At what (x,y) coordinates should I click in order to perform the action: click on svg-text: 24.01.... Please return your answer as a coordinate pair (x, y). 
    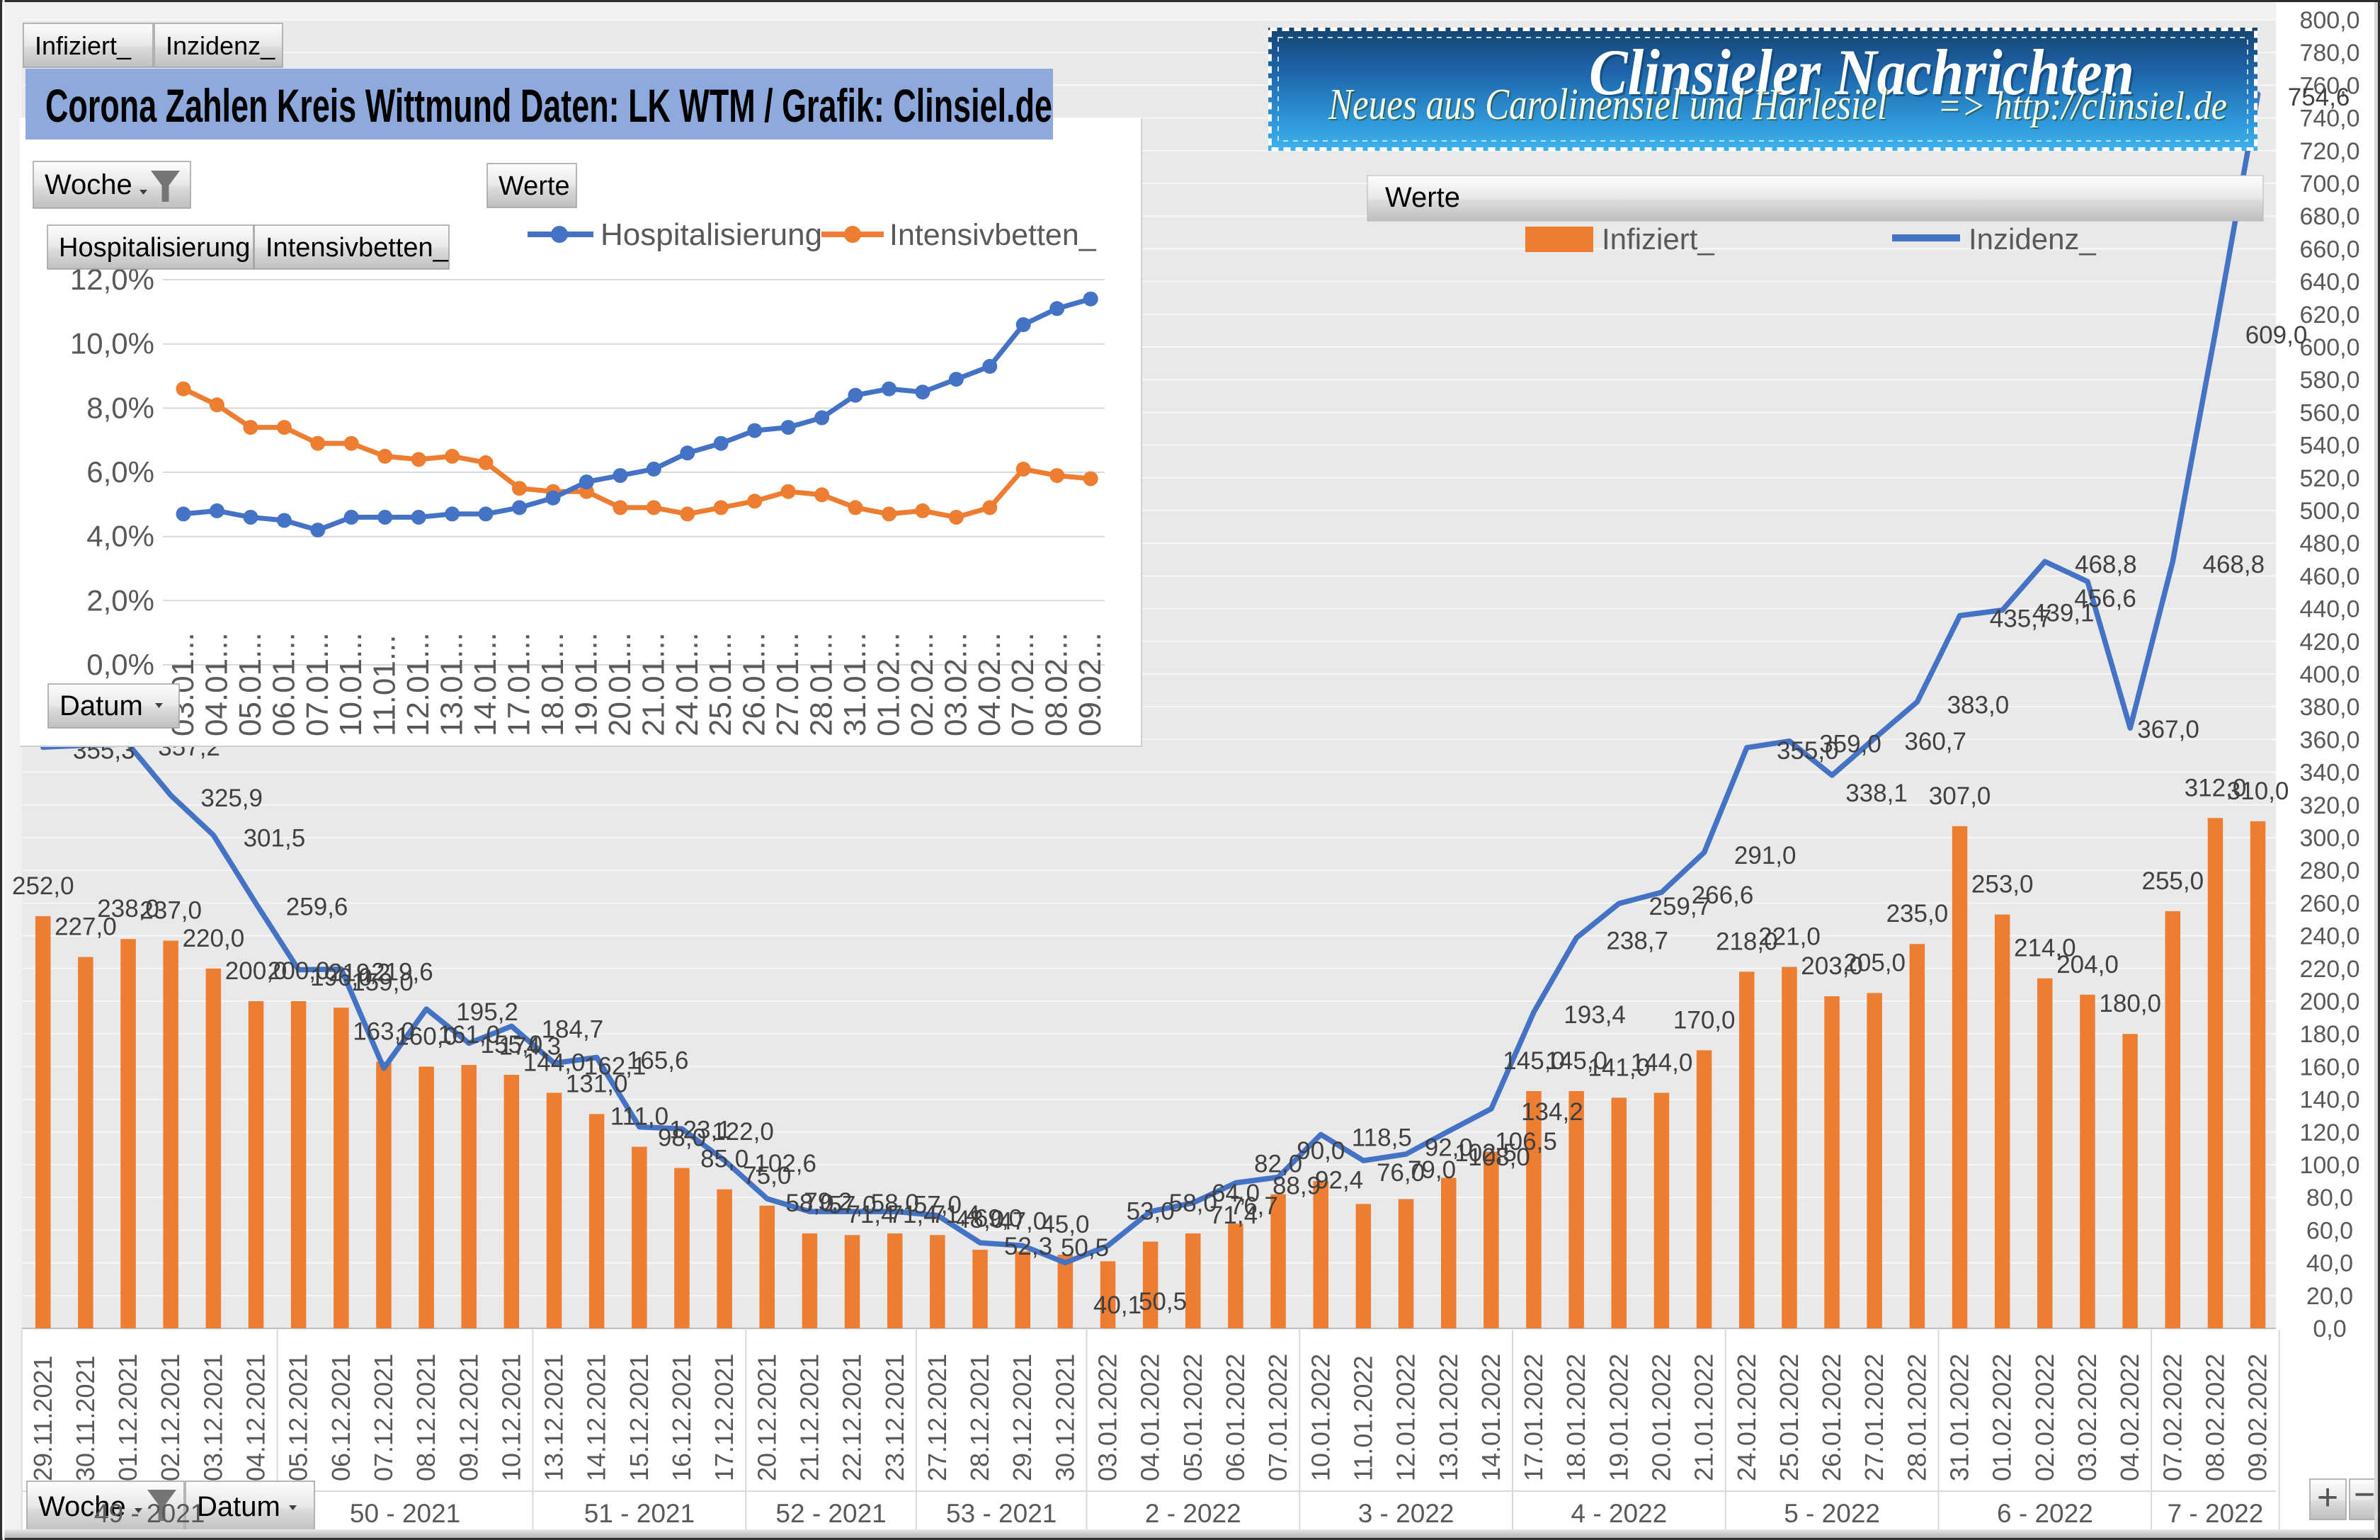
    Looking at the image, I should click on (687, 684).